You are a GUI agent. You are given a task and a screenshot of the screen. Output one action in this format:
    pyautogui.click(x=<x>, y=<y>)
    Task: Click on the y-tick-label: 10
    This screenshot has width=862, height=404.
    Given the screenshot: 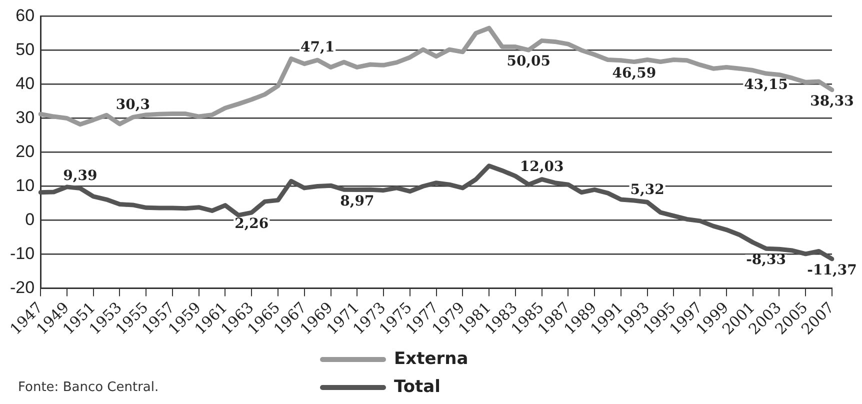 What is the action you would take?
    pyautogui.click(x=25, y=185)
    